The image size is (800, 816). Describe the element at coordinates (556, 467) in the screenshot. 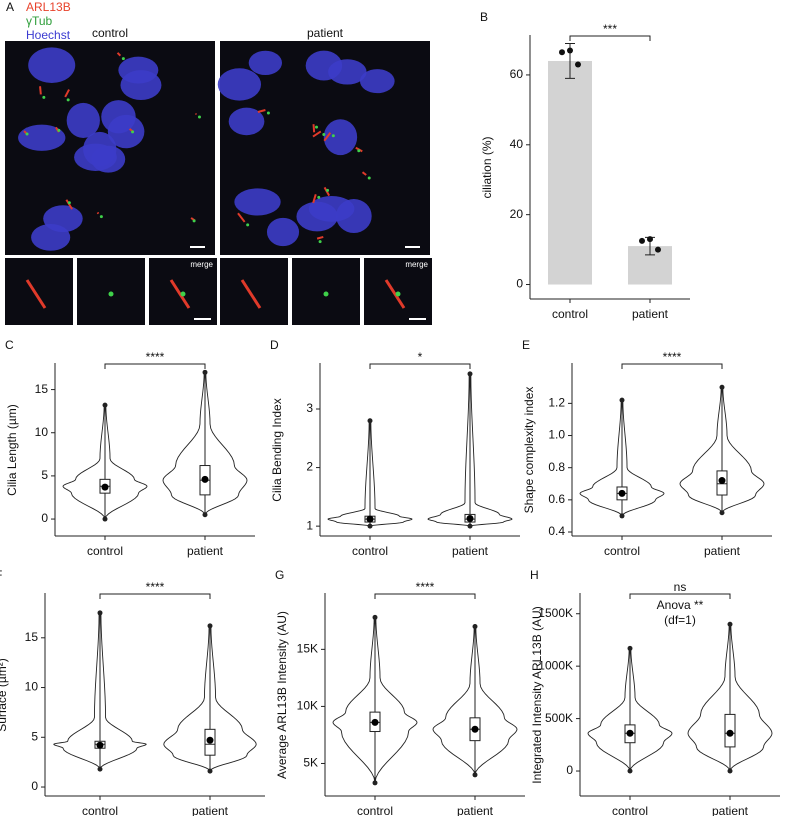

I see `y-tick-label: 0.8` at that location.